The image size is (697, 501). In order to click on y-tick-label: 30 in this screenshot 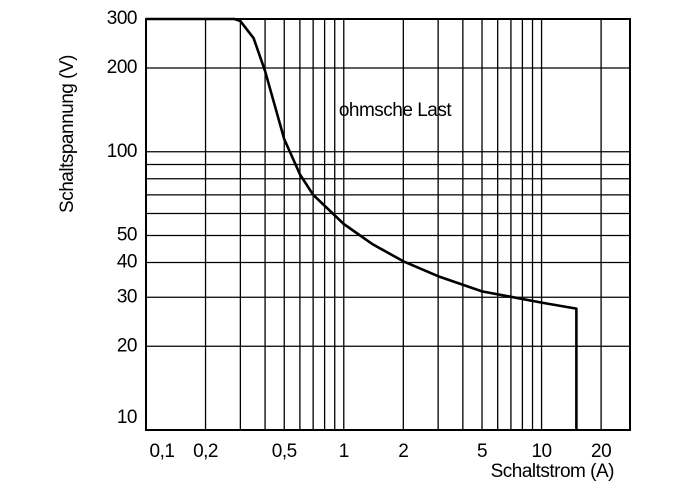, I will do `click(127, 296)`.